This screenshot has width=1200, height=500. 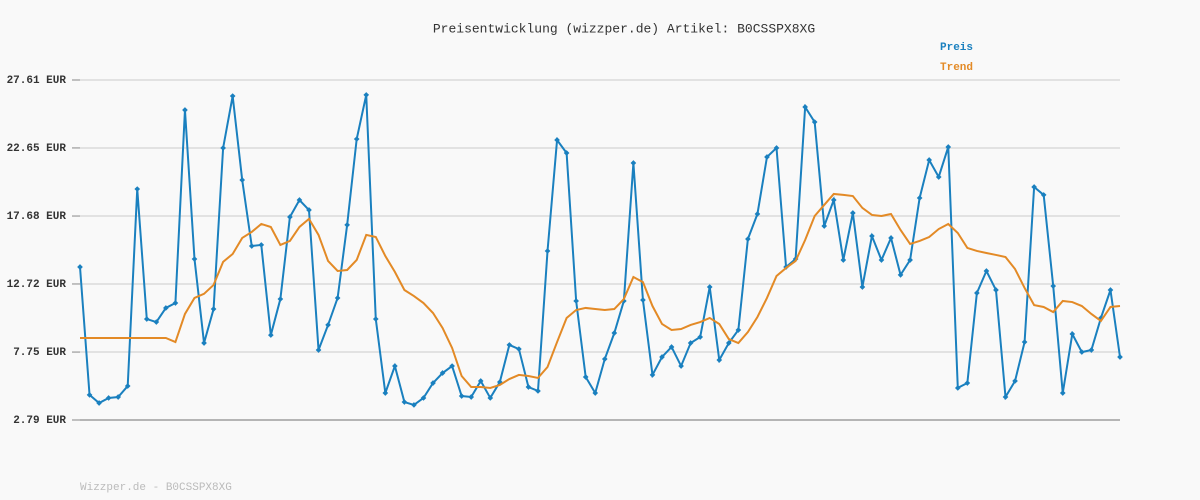 What do you see at coordinates (37, 285) in the screenshot?
I see `y-tick-label: 12.72 EUR` at bounding box center [37, 285].